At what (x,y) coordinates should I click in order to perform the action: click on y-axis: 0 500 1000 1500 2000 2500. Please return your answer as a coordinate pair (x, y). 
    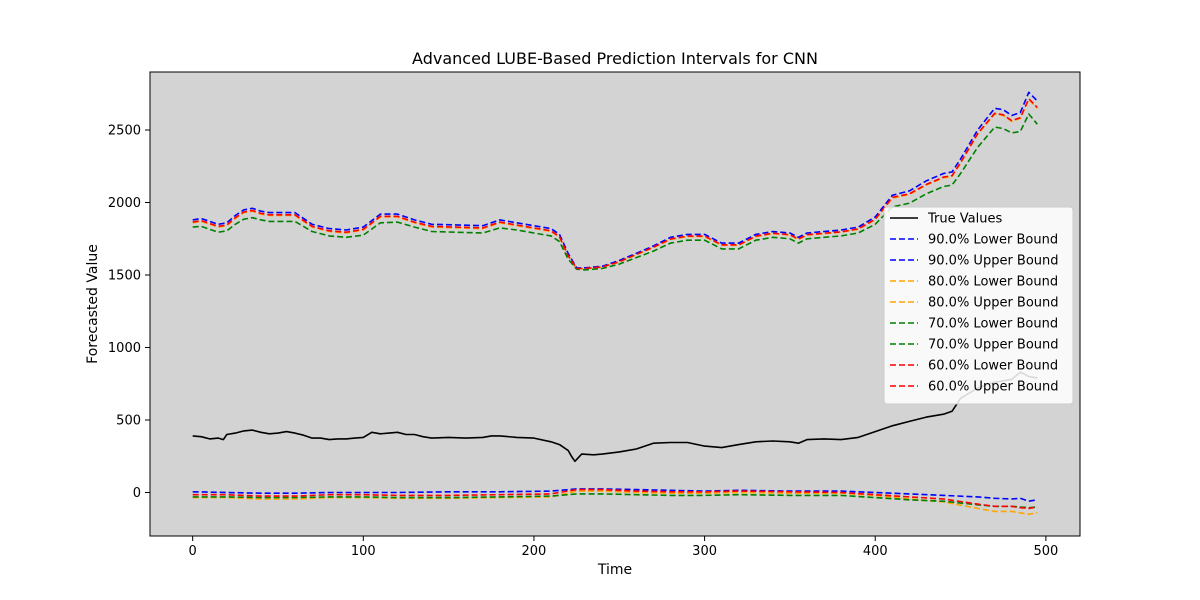
    Looking at the image, I should click on (129, 312).